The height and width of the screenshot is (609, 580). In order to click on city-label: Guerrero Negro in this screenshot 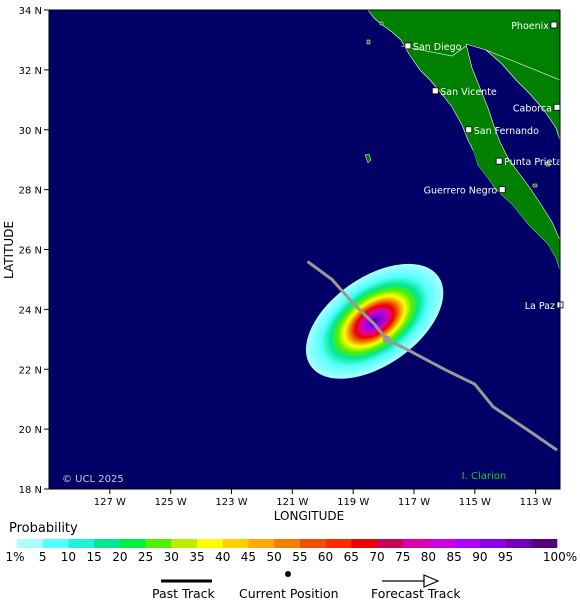, I will do `click(461, 191)`.